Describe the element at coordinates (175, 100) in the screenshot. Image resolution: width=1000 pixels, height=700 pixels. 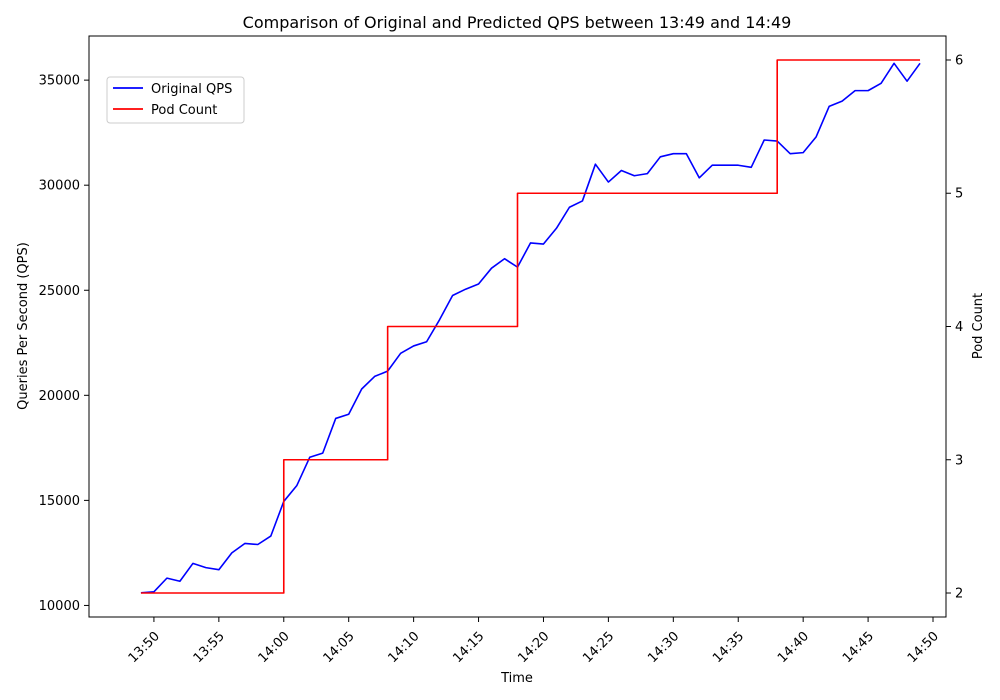
I see `legend: Original QPS Pod Count` at that location.